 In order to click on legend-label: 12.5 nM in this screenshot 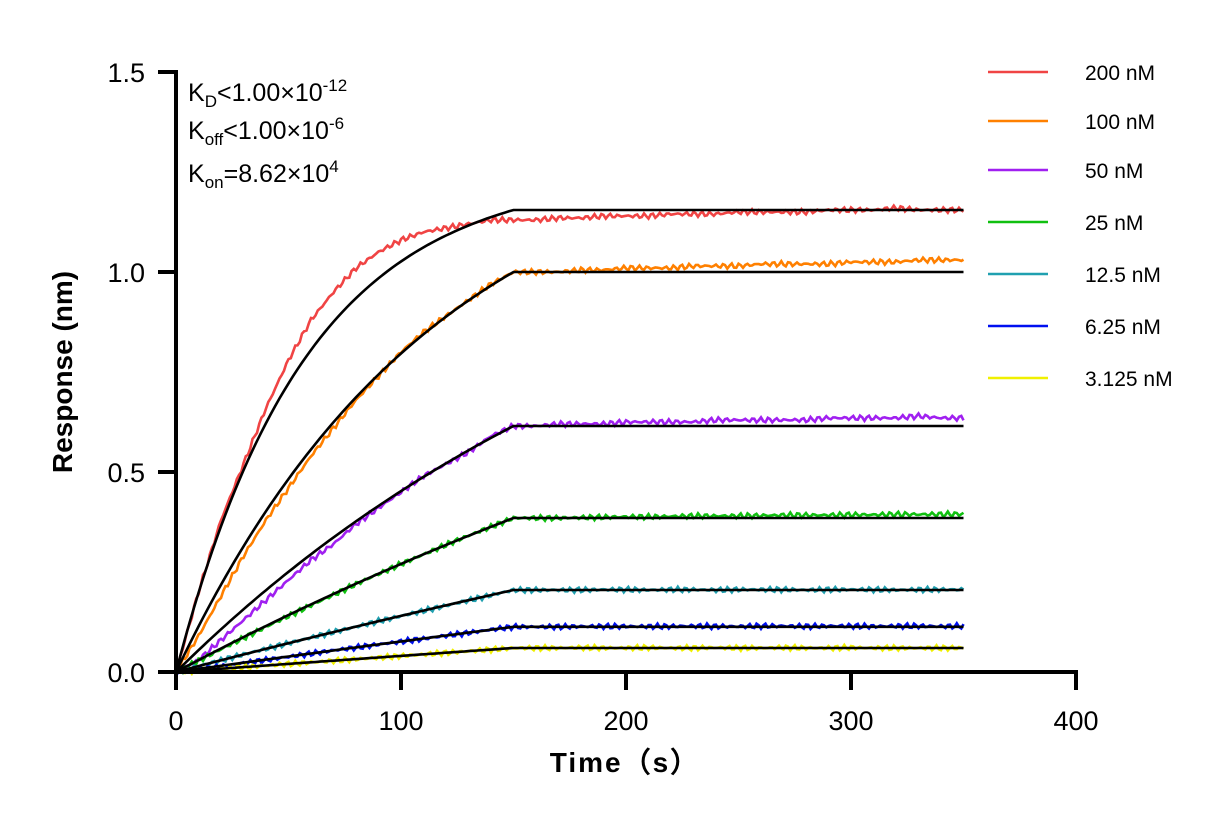, I will do `click(1123, 275)`.